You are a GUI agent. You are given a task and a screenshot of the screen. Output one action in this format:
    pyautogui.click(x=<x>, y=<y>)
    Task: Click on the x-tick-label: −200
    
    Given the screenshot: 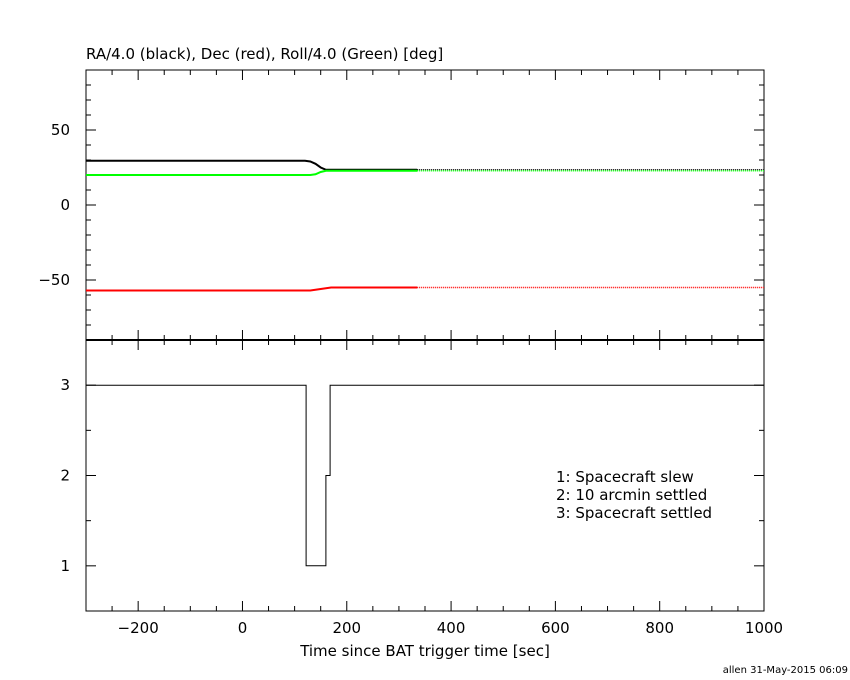 What is the action you would take?
    pyautogui.click(x=138, y=628)
    